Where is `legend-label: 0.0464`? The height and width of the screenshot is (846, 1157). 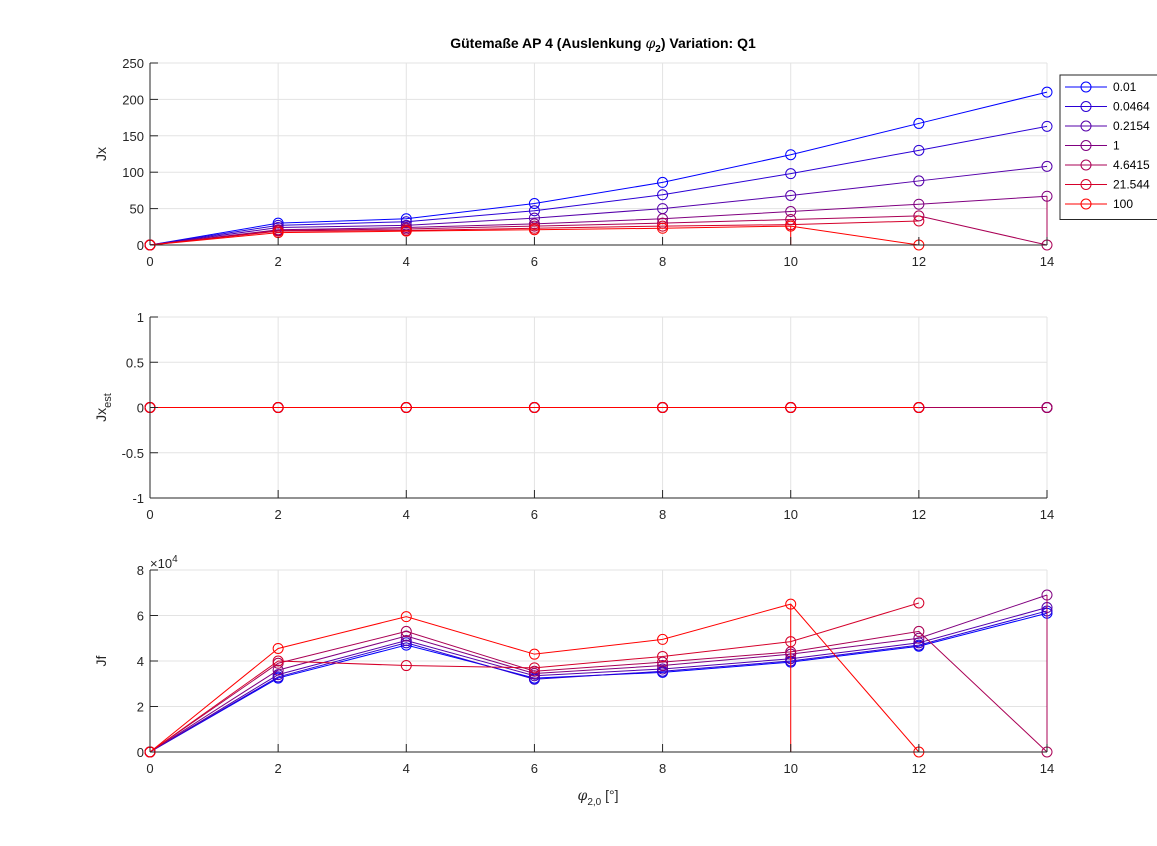 legend-label: 0.0464 is located at coordinates (1131, 107).